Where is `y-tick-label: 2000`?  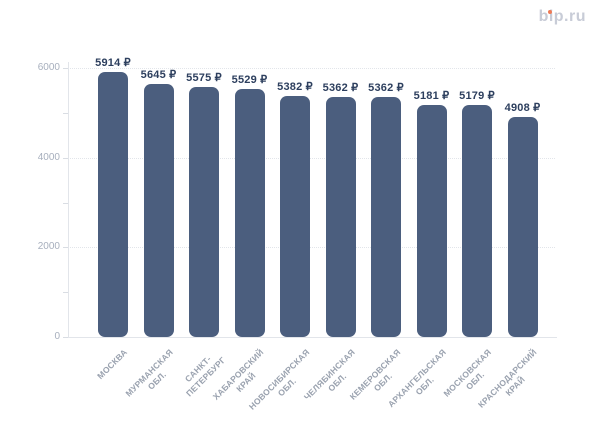 y-tick-label: 2000 is located at coordinates (48, 247).